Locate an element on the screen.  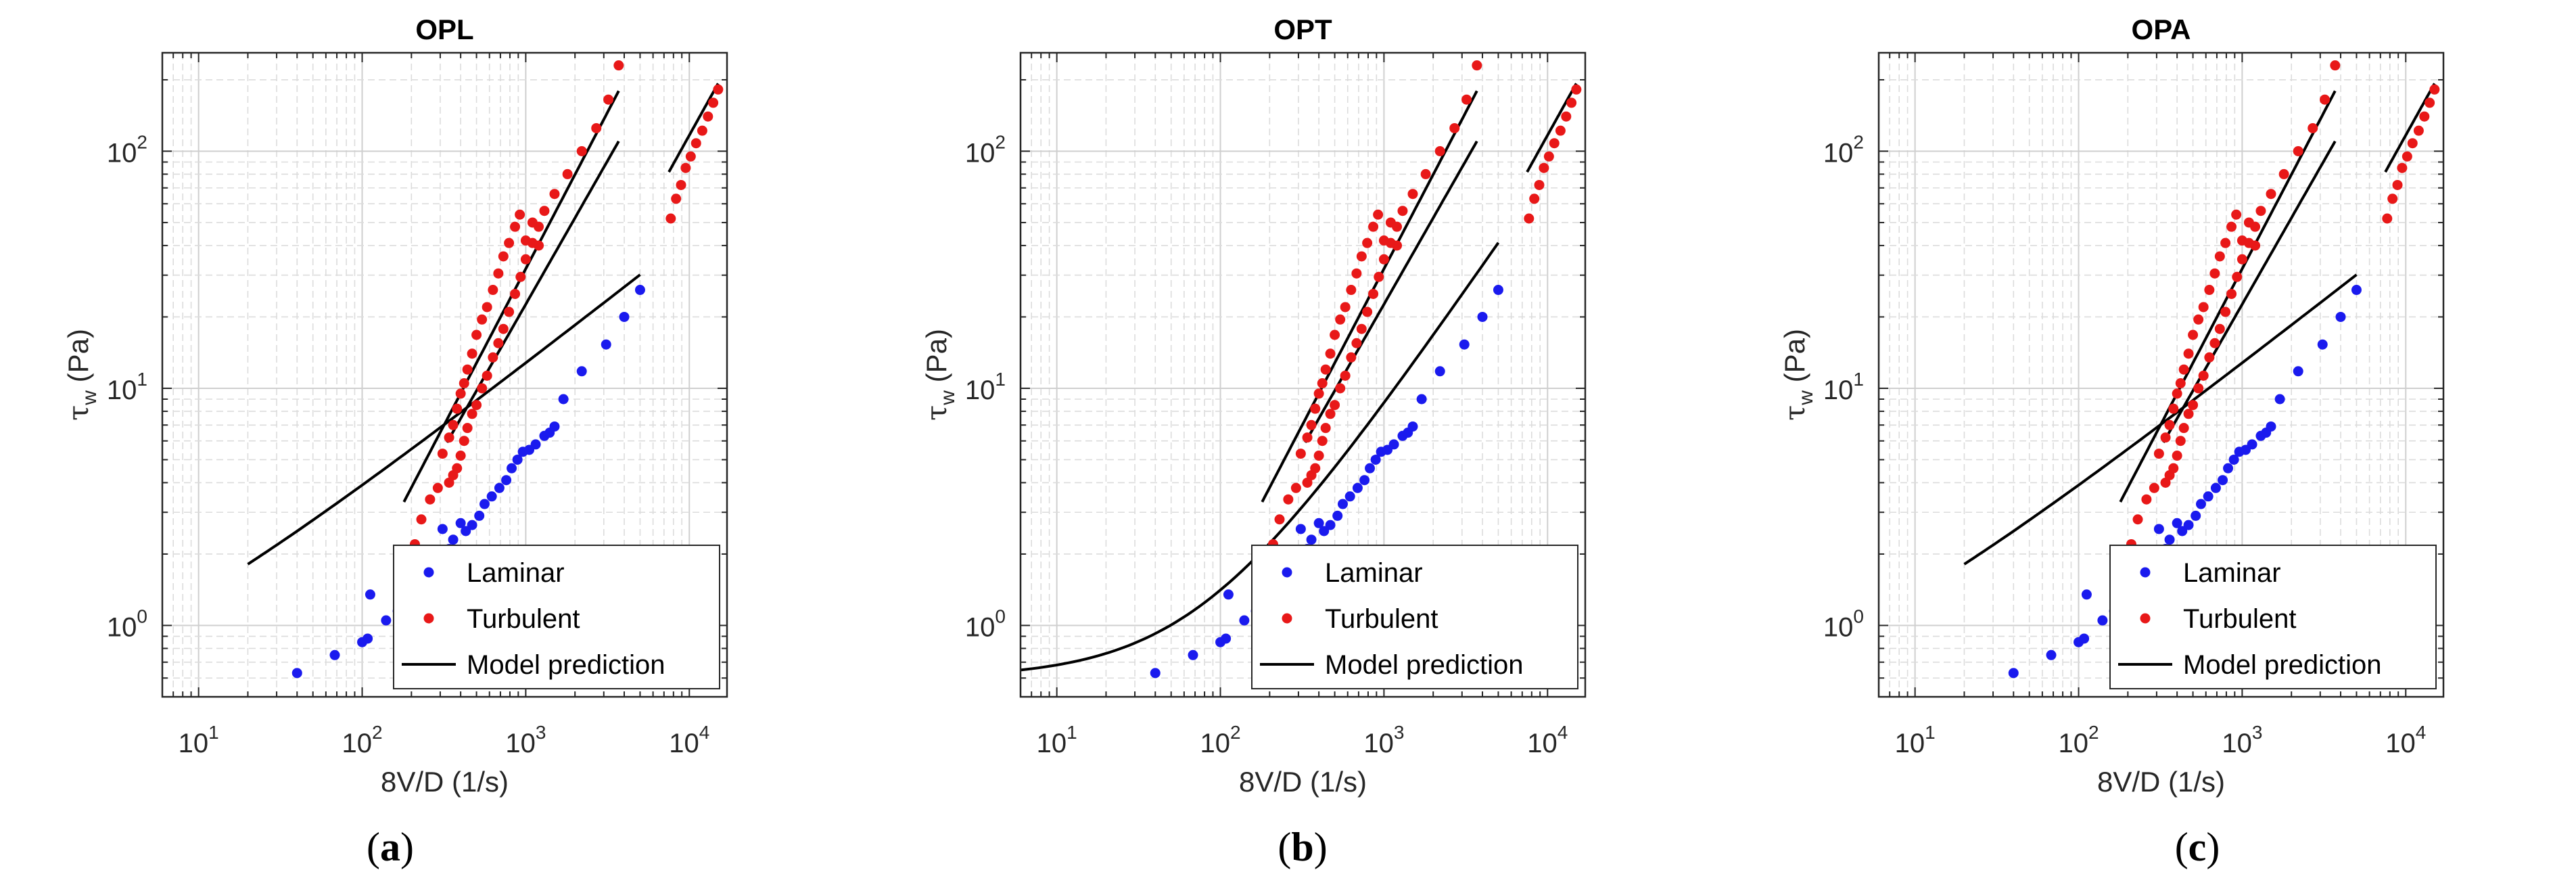
legend-label-model: Model prediction is located at coordinates (1424, 665).